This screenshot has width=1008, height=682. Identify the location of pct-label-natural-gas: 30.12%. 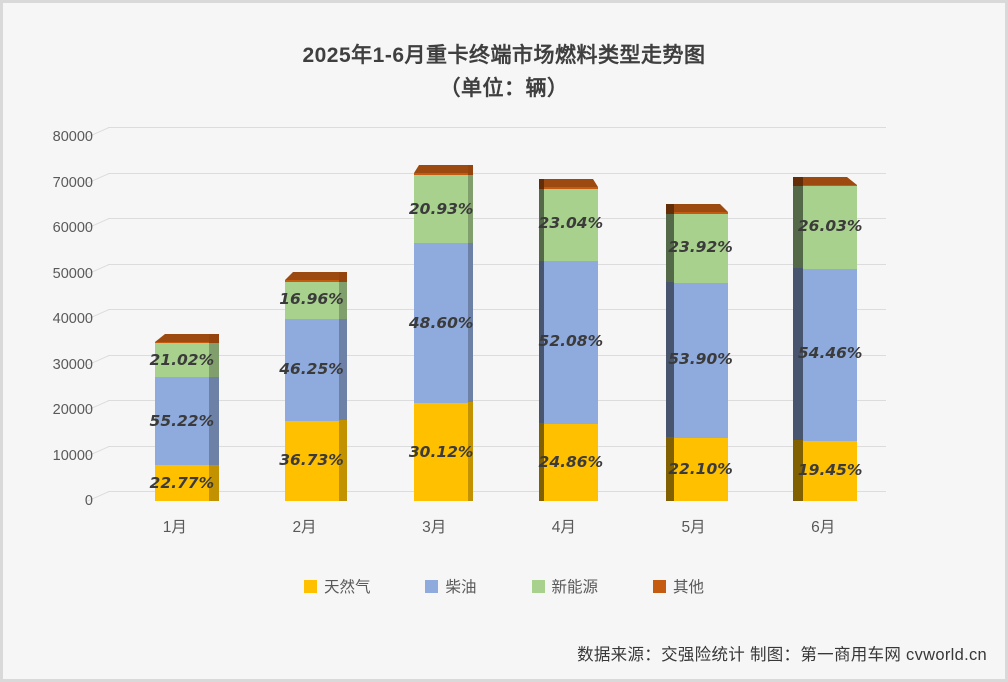
(441, 451).